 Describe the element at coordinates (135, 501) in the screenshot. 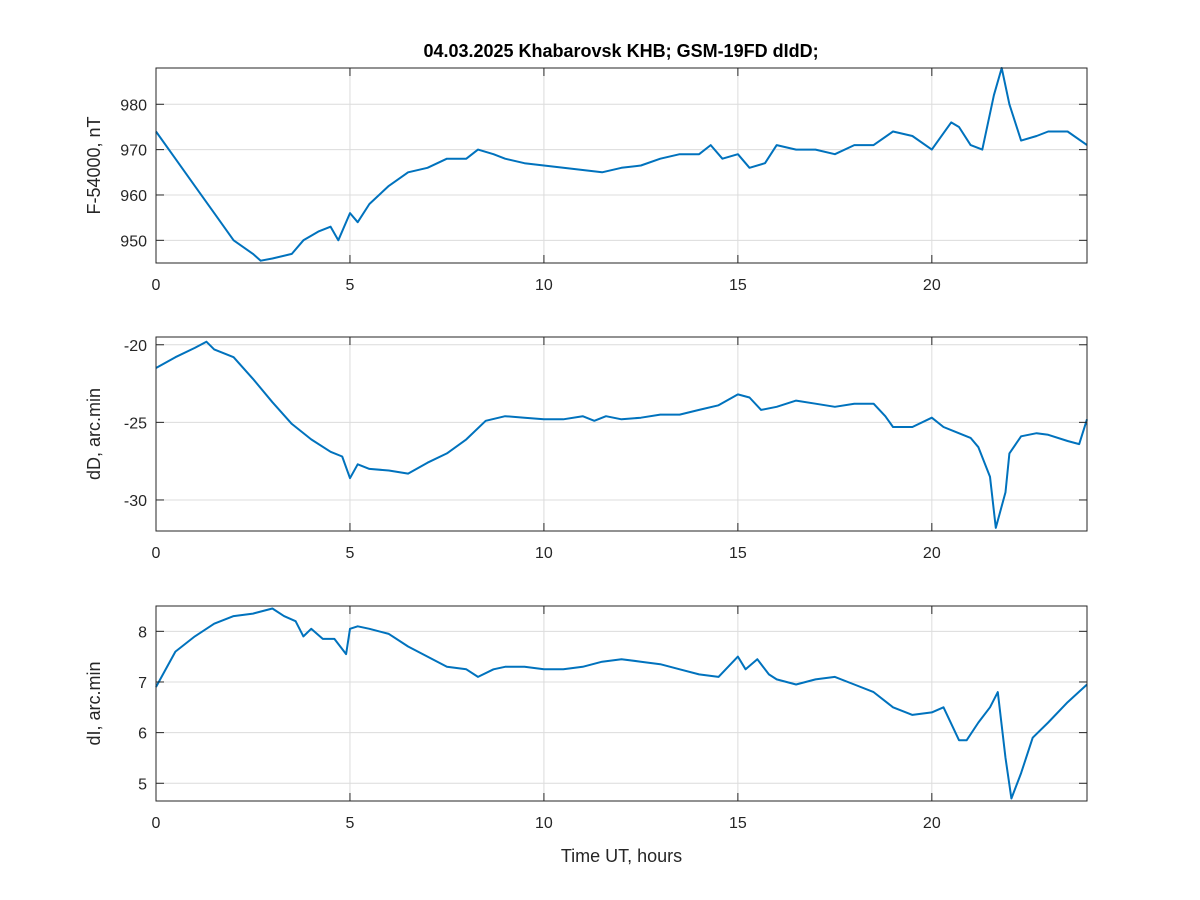

I see `y-tick-label: -30` at that location.